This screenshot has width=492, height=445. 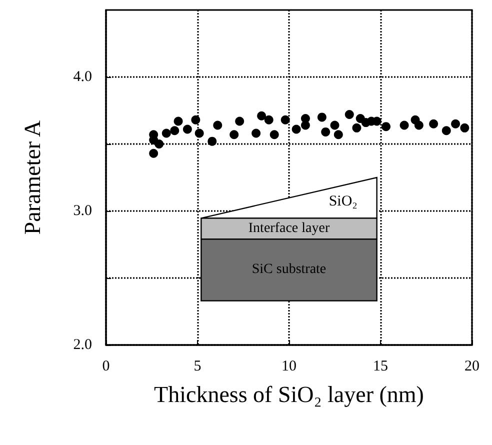 What do you see at coordinates (32, 177) in the screenshot?
I see `y-axis-title: Parameter A` at bounding box center [32, 177].